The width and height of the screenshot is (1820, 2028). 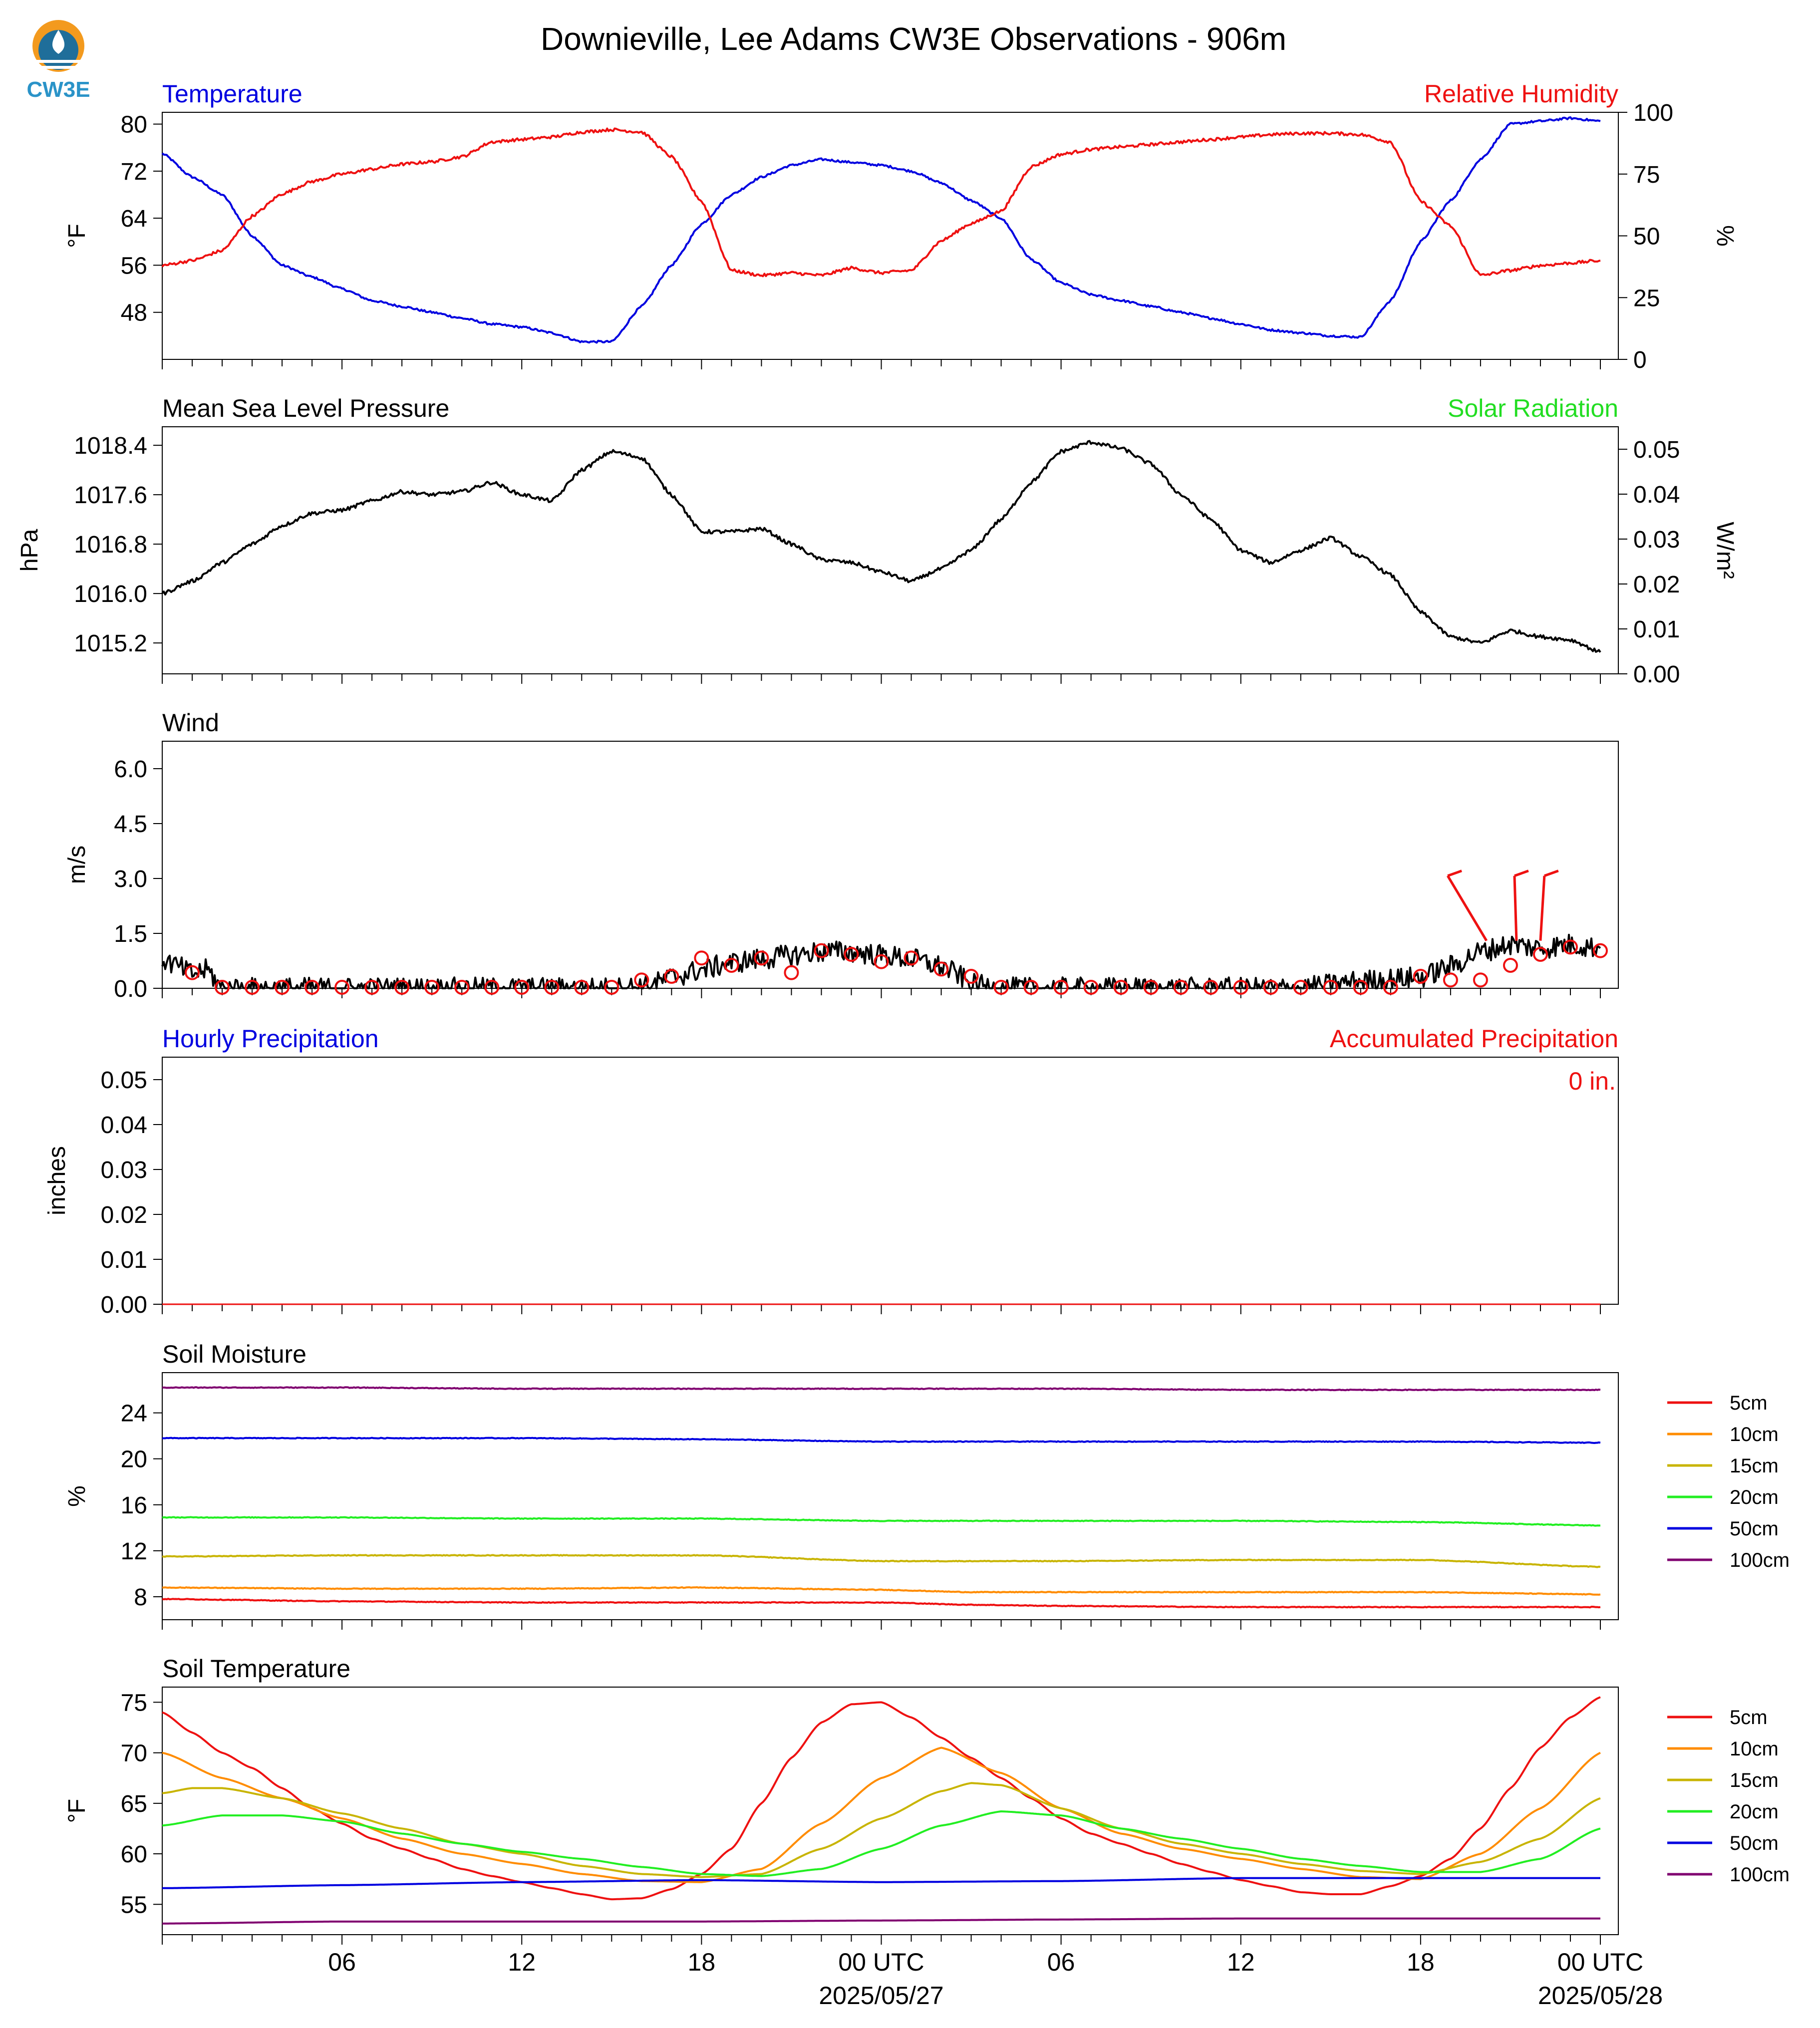 What do you see at coordinates (1656, 629) in the screenshot?
I see `y-right-tick-label: 0.01` at bounding box center [1656, 629].